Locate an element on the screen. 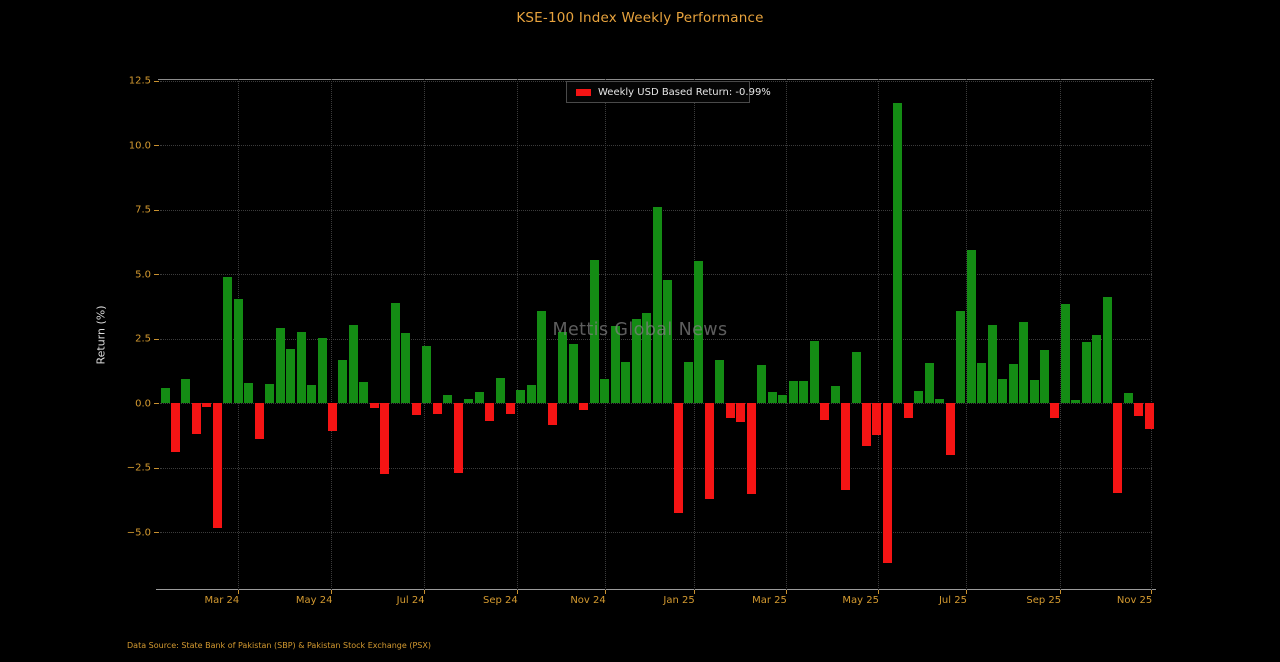  y-tick-label: 0.0 is located at coordinates (143, 404).